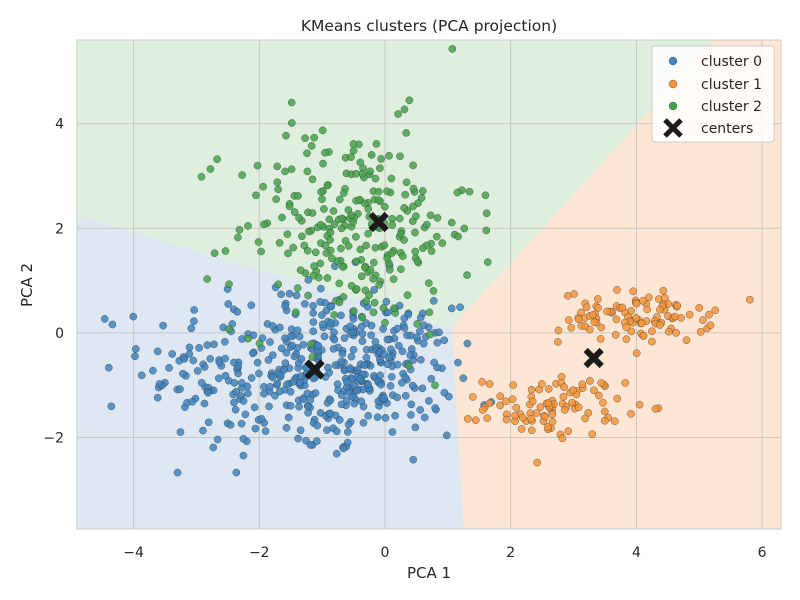 The height and width of the screenshot is (600, 800). I want to click on x-tick-label: 2, so click(510, 553).